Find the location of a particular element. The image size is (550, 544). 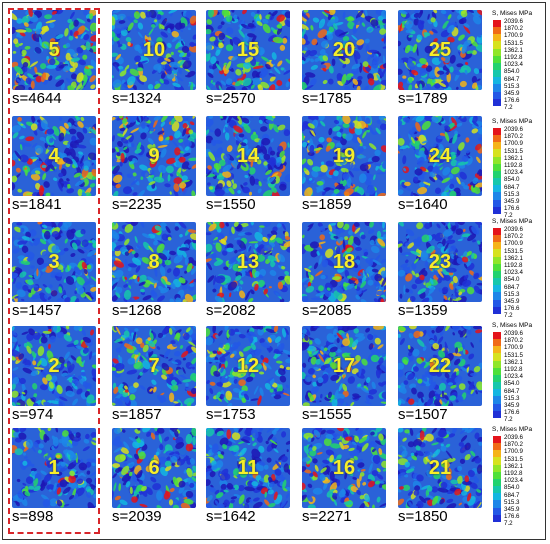

panel-number-label: 25 is located at coordinates (440, 49).